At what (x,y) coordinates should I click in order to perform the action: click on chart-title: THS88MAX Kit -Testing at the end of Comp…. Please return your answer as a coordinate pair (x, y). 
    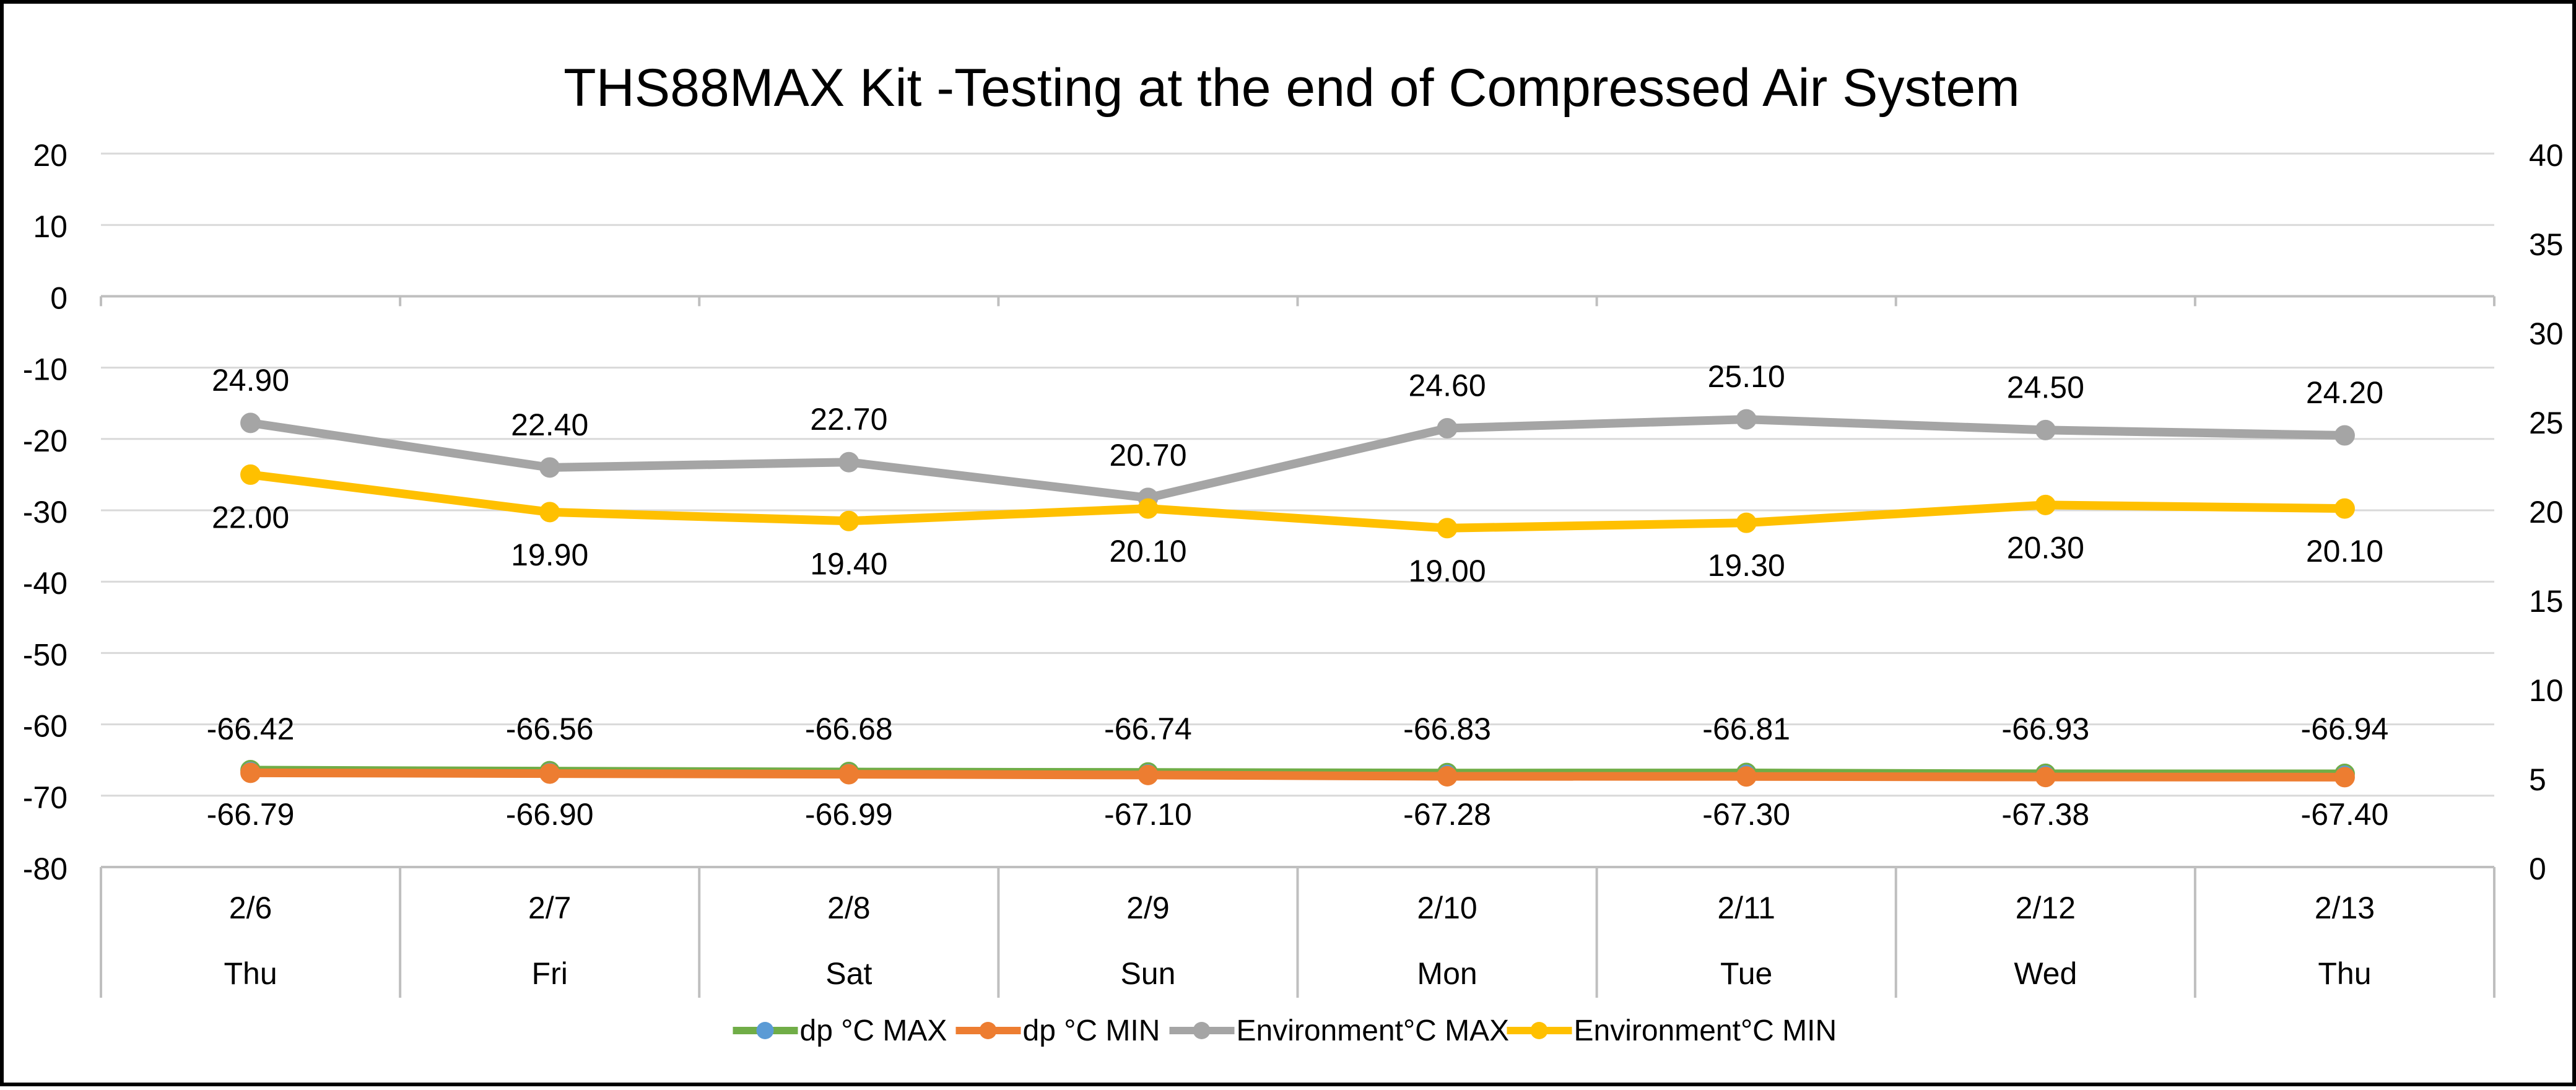
    Looking at the image, I should click on (1292, 88).